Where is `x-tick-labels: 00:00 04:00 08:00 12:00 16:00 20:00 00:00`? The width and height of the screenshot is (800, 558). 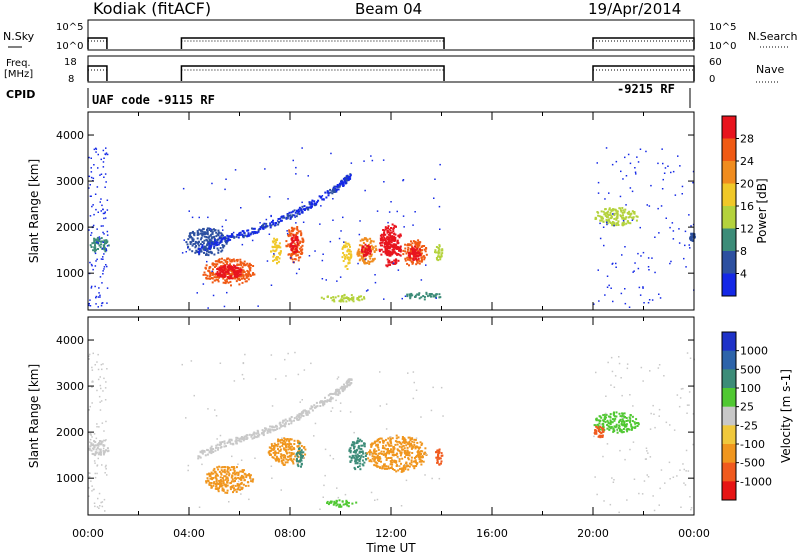
x-tick-labels: 00:00 04:00 08:00 12:00 16:00 20:00 00:00 is located at coordinates (391, 533).